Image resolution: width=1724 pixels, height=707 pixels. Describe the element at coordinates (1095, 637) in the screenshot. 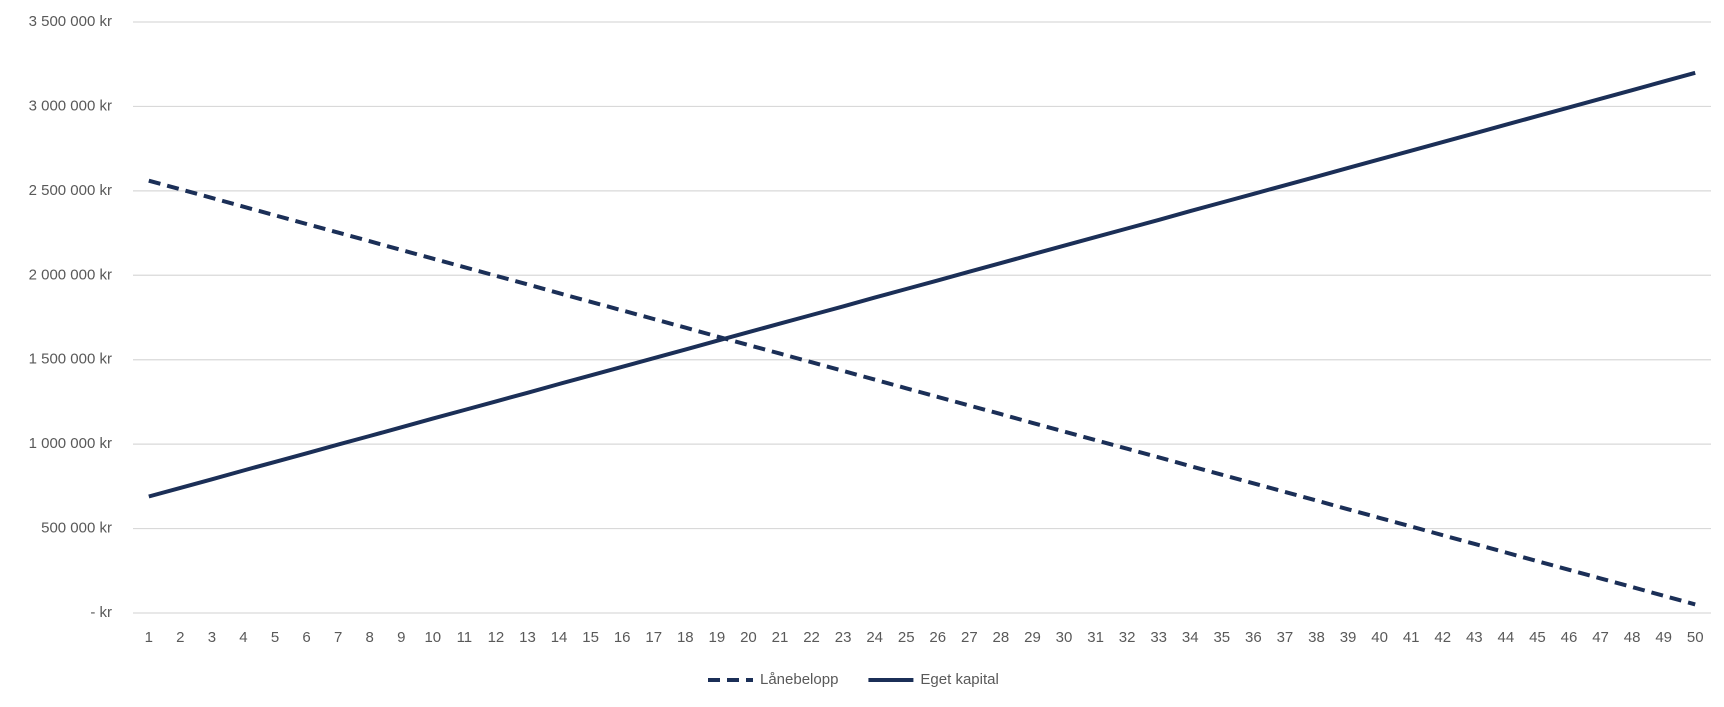

I see `x-tick-label: 31` at that location.